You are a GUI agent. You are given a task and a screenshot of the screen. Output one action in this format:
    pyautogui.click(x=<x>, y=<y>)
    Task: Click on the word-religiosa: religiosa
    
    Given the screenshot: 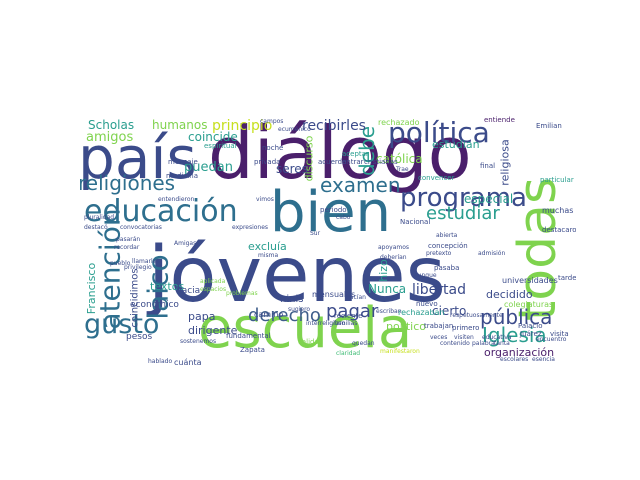 What is the action you would take?
    pyautogui.click(x=505, y=162)
    